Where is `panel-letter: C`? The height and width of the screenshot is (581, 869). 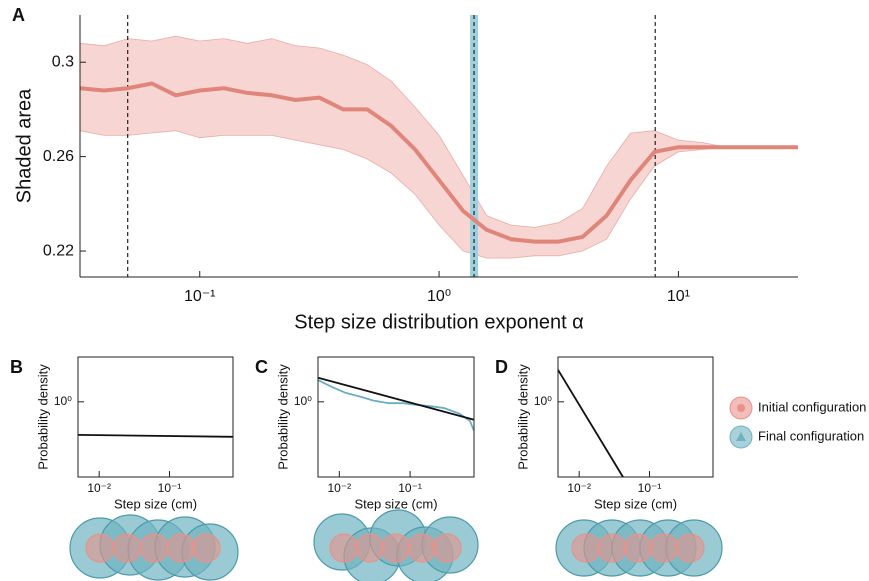
panel-letter: C is located at coordinates (261, 367).